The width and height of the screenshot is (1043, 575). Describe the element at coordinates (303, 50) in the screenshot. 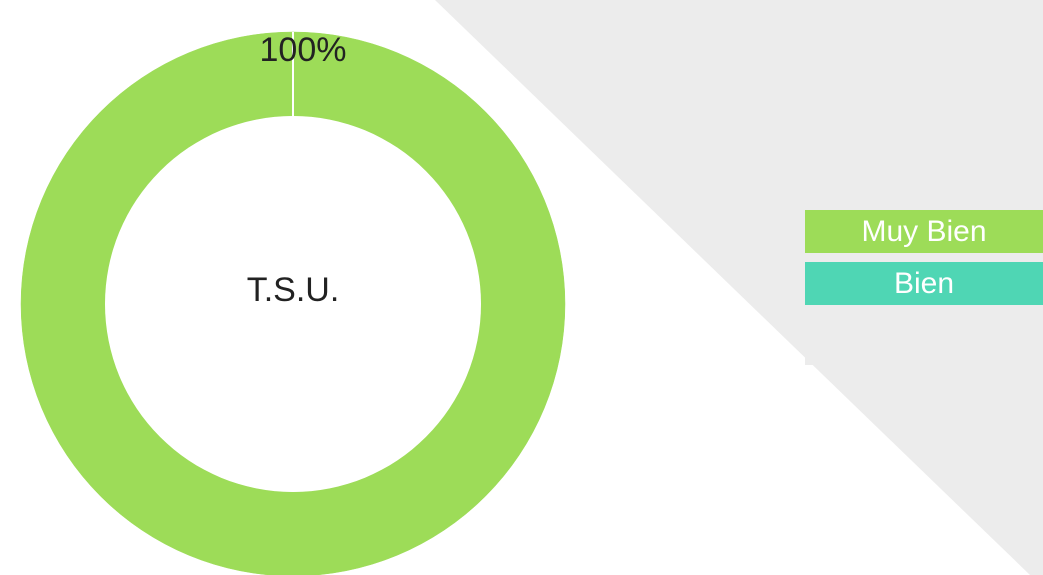

I see `value-label: 100%` at that location.